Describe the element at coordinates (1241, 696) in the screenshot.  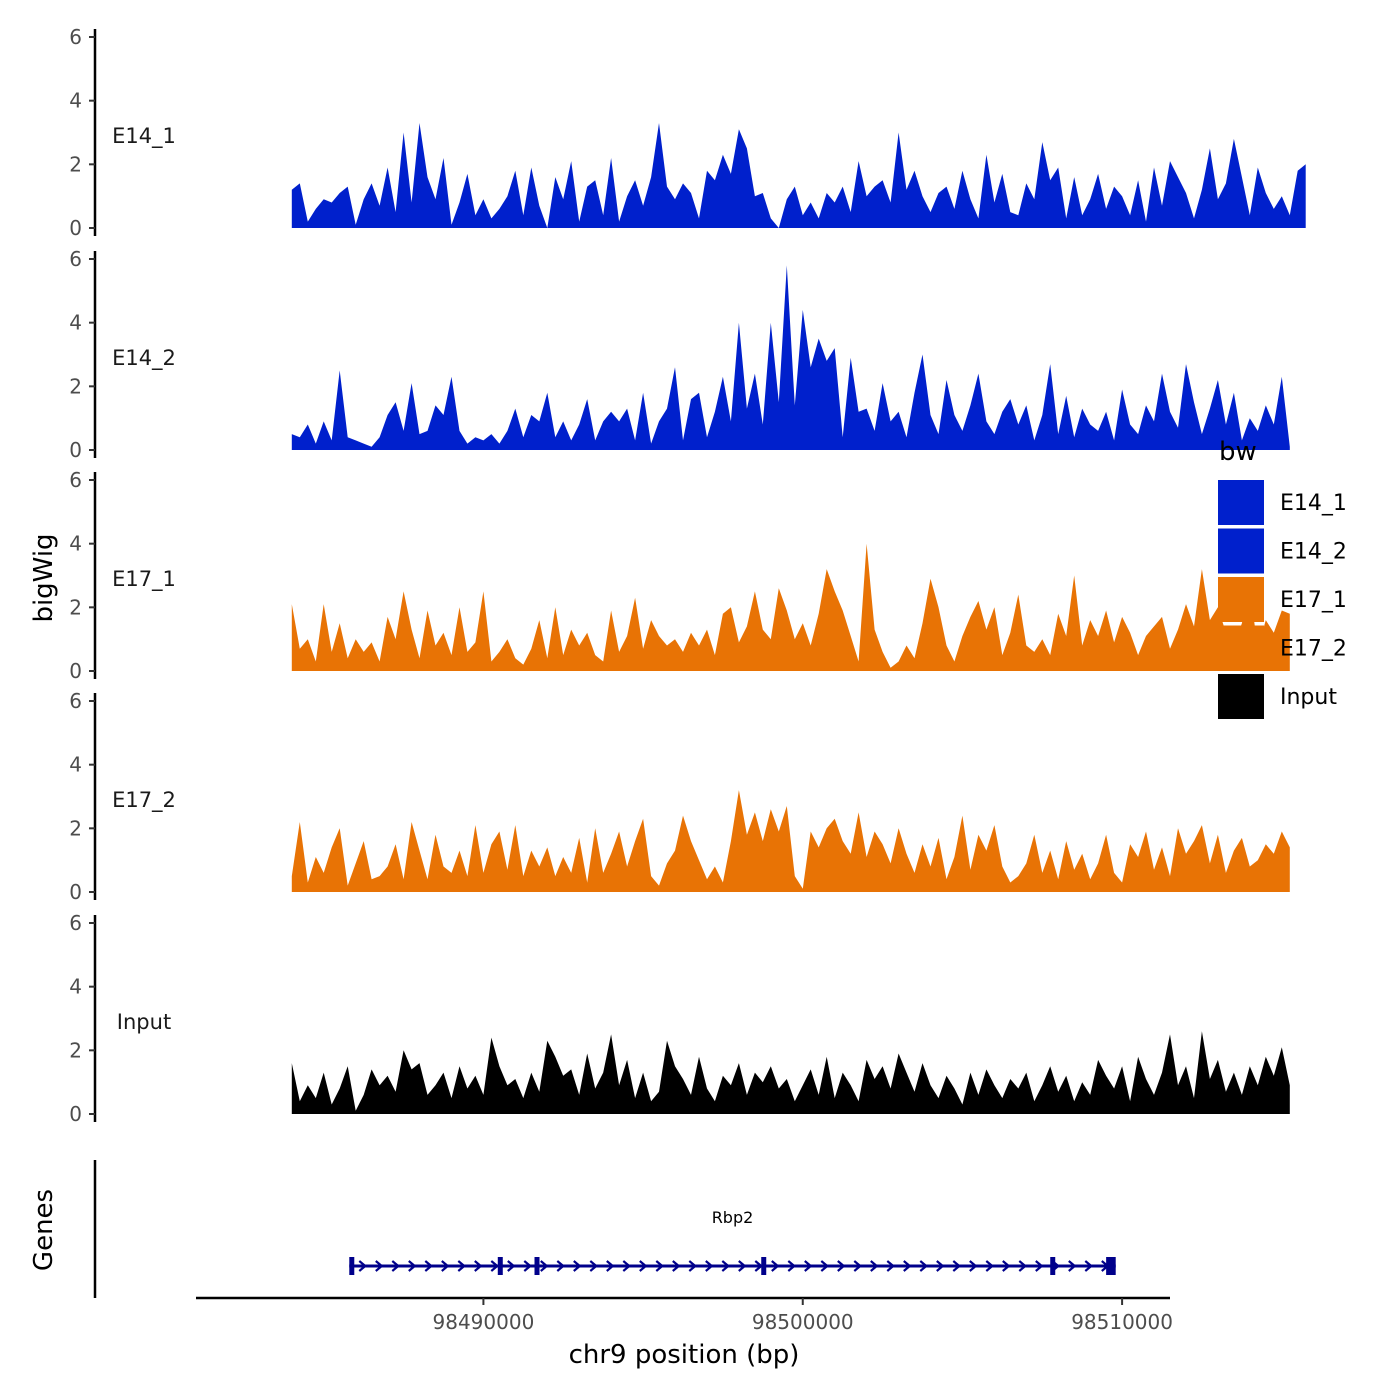
I see `legend-swatch-Input` at that location.